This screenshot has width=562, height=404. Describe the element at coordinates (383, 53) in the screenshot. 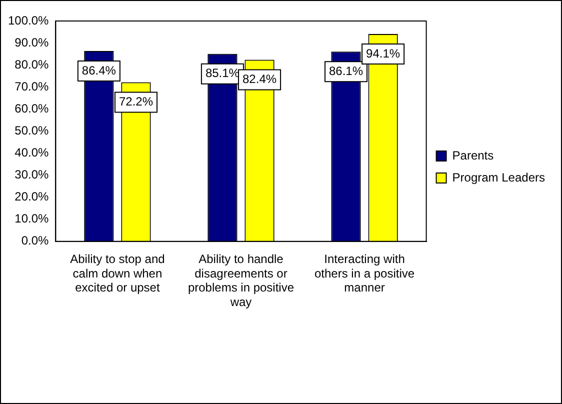

I see `data-label: 94.1%` at that location.